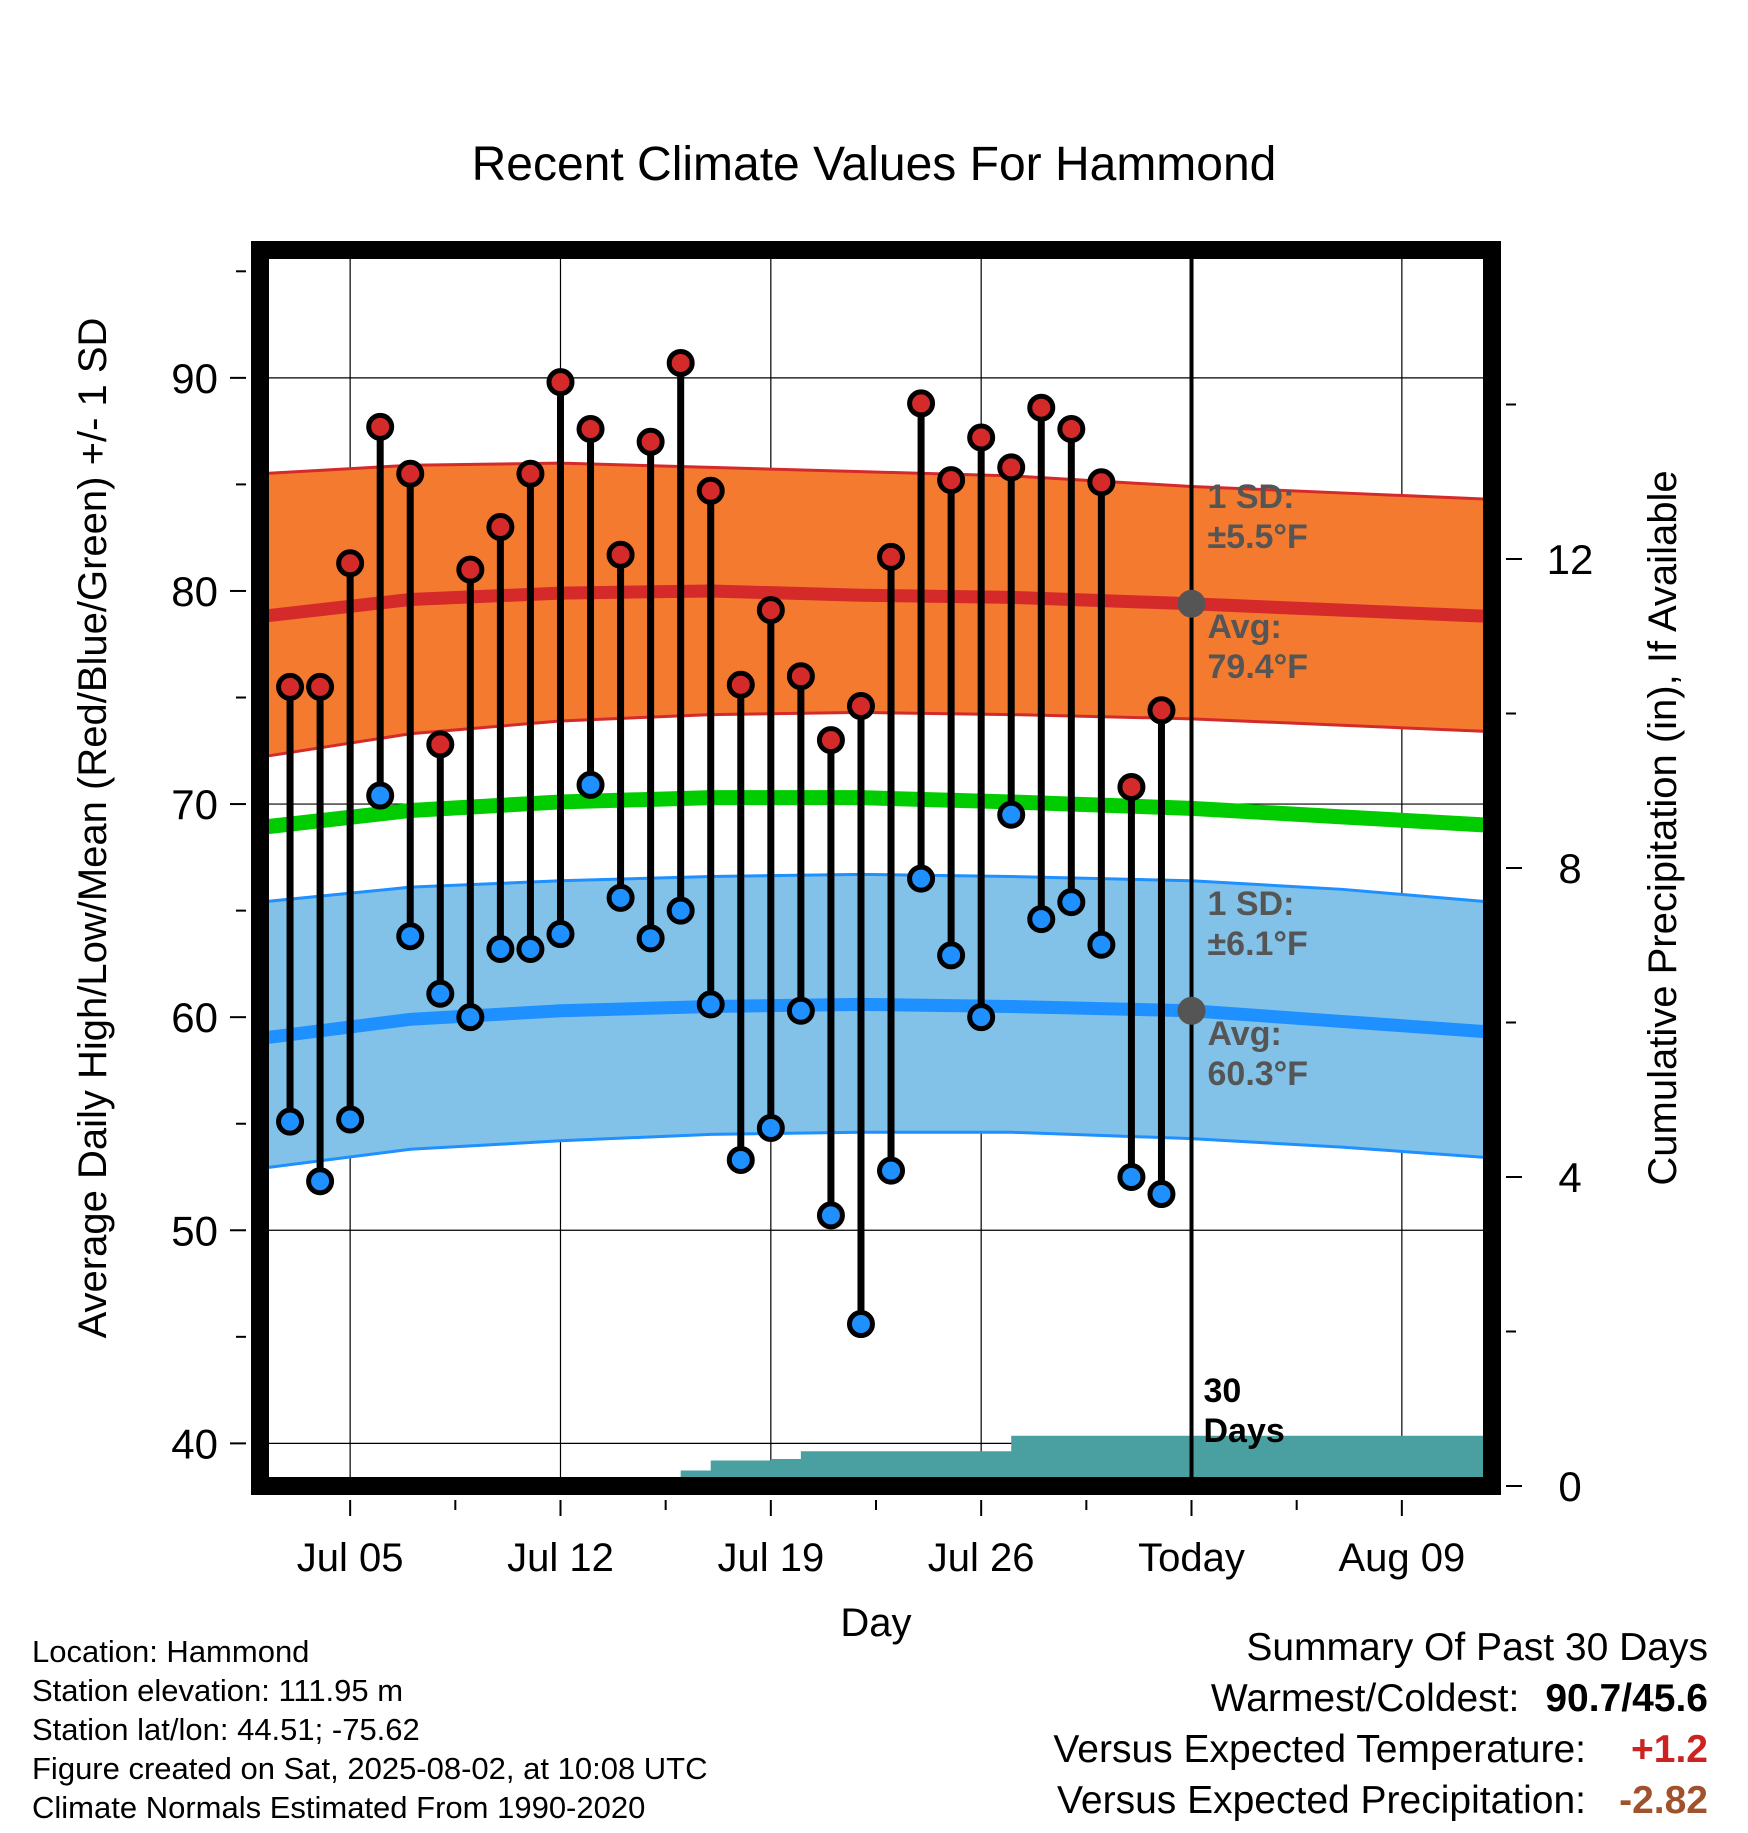 This screenshot has width=1748, height=1833. I want to click on mean-line, so click(876, 812).